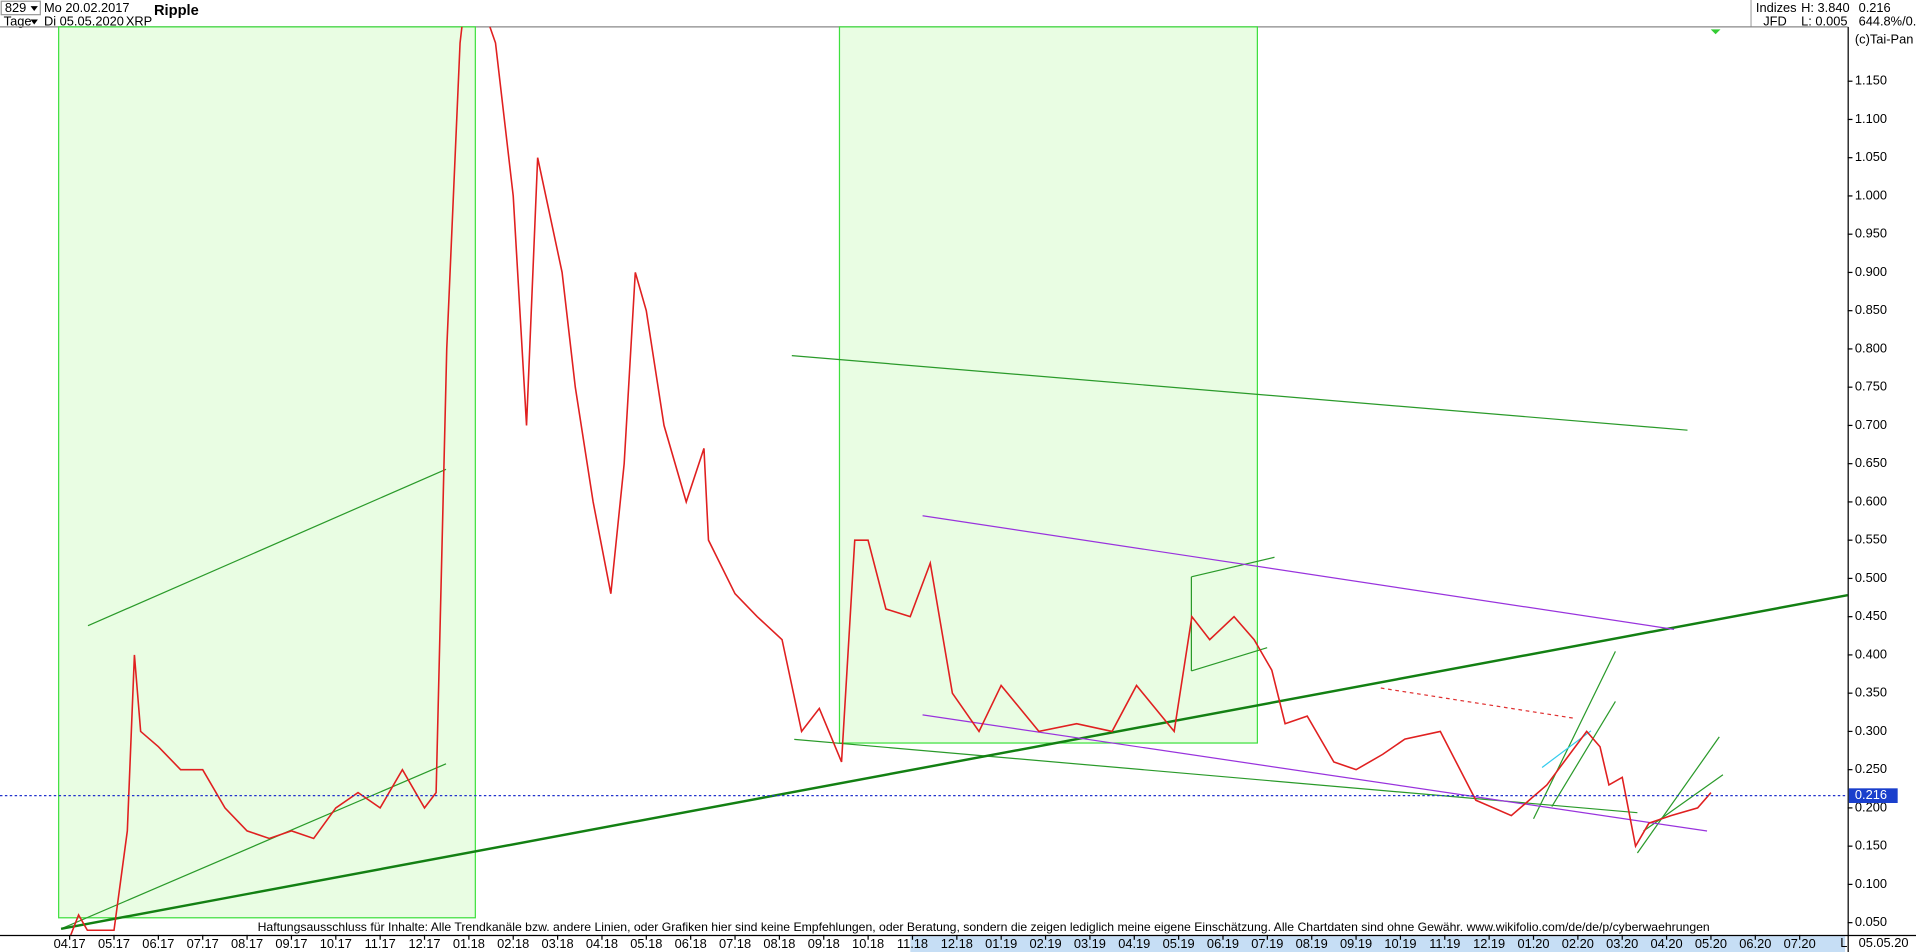  I want to click on last: 0.216, so click(1875, 7).